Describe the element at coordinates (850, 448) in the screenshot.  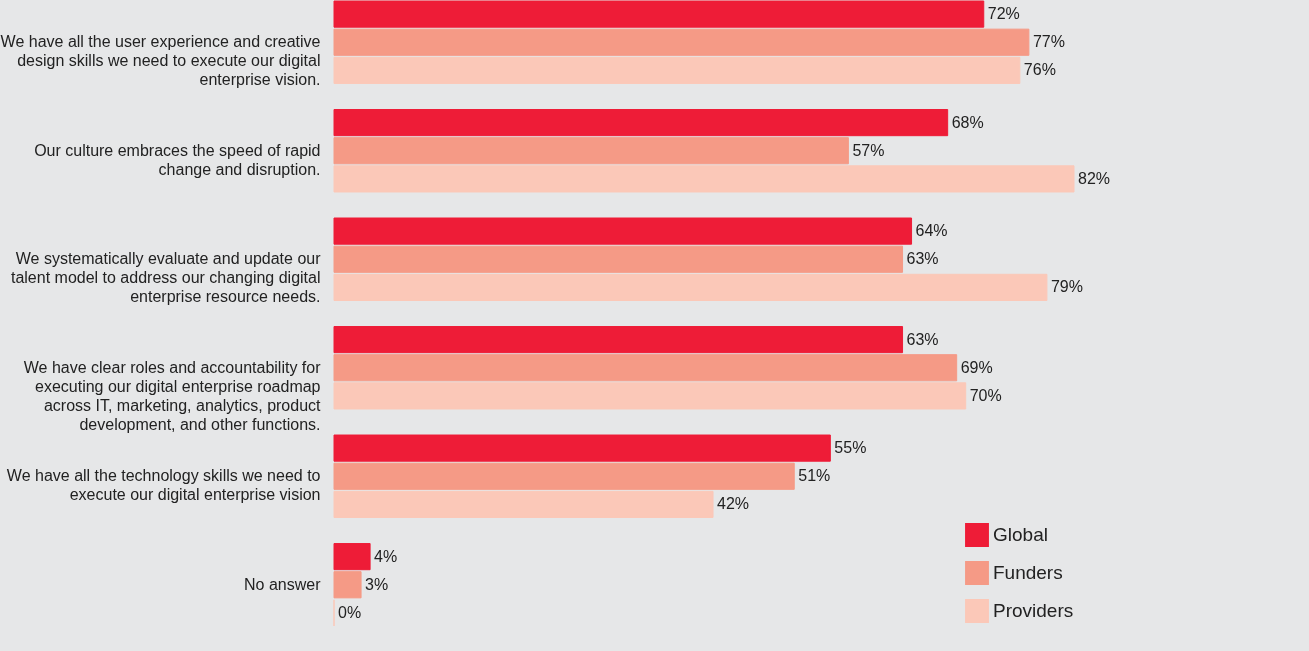
I see `data-label: 55%` at that location.